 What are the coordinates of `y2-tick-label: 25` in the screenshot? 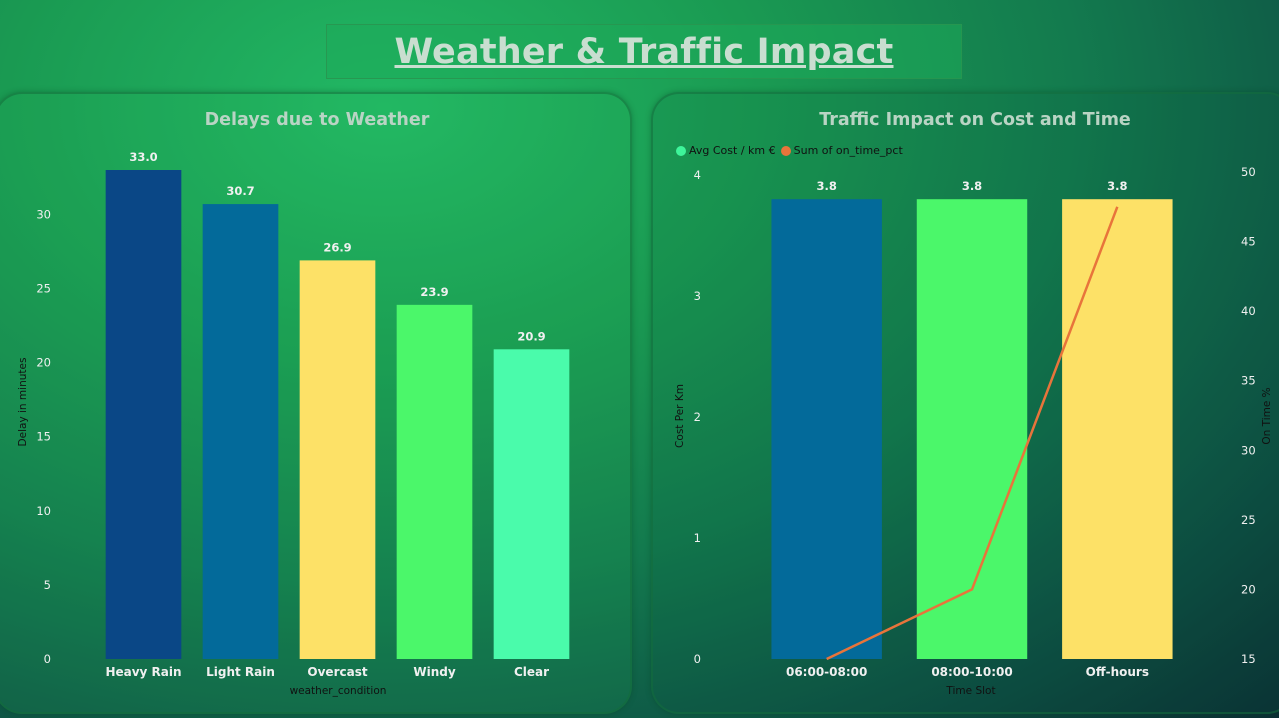 It's located at (1248, 520).